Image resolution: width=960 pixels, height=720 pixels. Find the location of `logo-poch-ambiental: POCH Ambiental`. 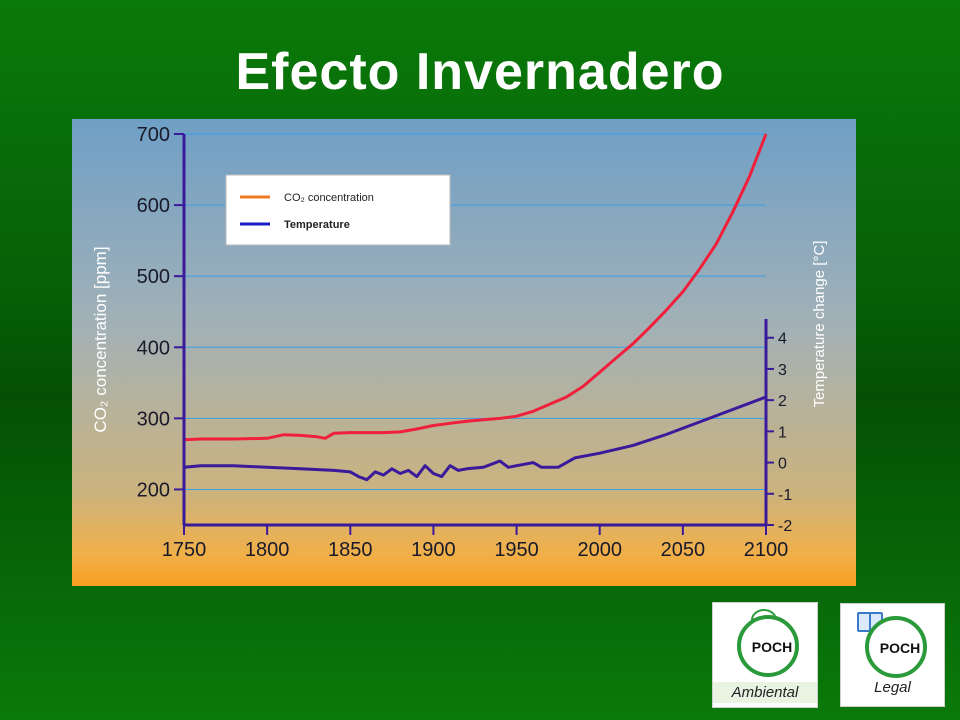

logo-poch-ambiental: POCH Ambiental is located at coordinates (765, 655).